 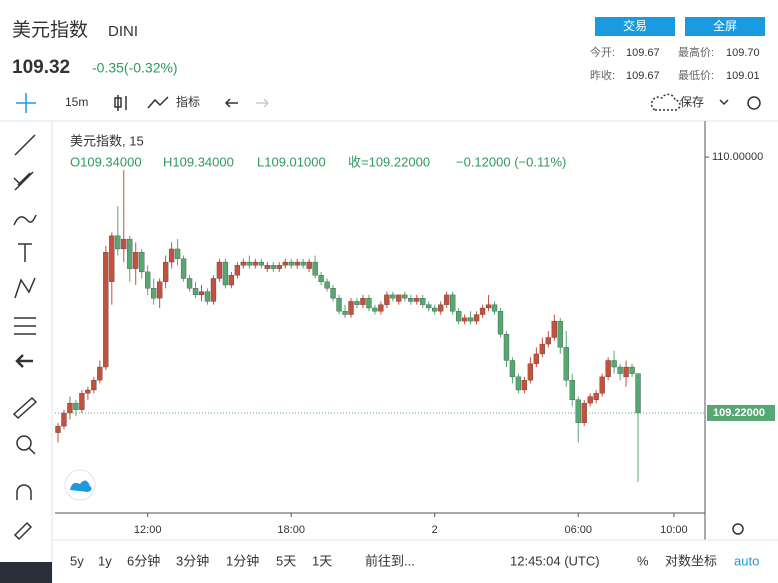 What do you see at coordinates (674, 530) in the screenshot?
I see `x-tick-label: 10:00` at bounding box center [674, 530].